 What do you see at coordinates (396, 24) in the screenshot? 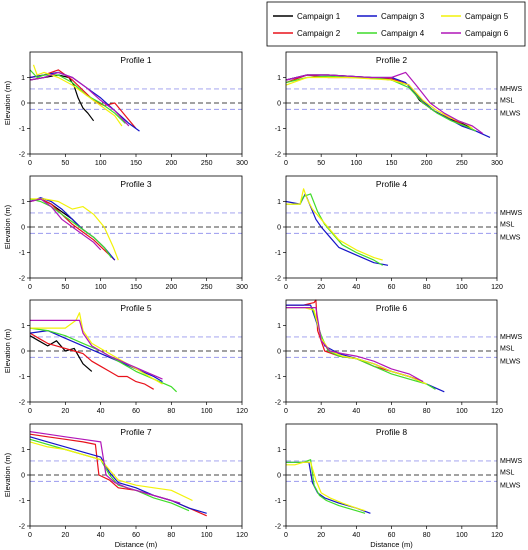
I see `legend-box` at bounding box center [396, 24].